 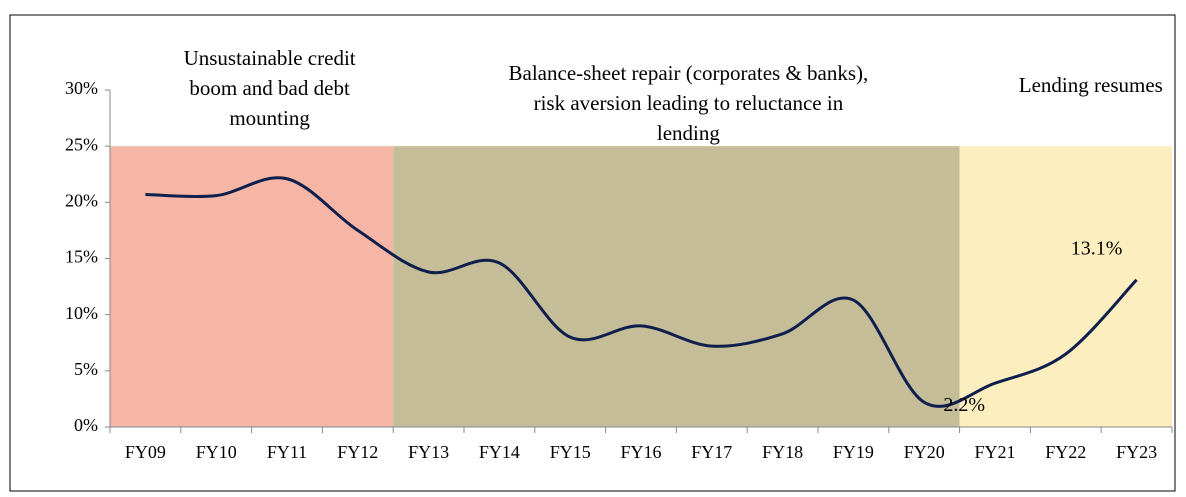 What do you see at coordinates (640, 452) in the screenshot?
I see `x-tick-label: FY16` at bounding box center [640, 452].